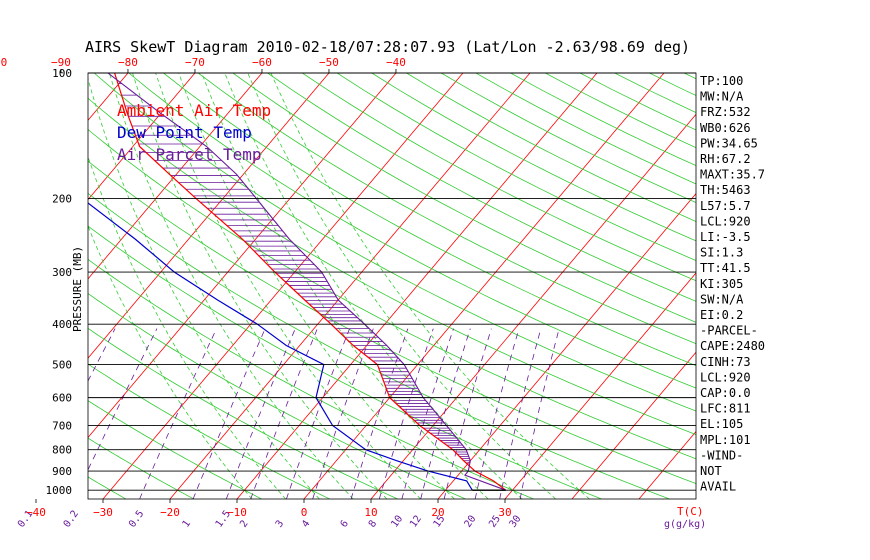  What do you see at coordinates (732, 175) in the screenshot?
I see `stat-item: MAXT:35.7` at bounding box center [732, 175].